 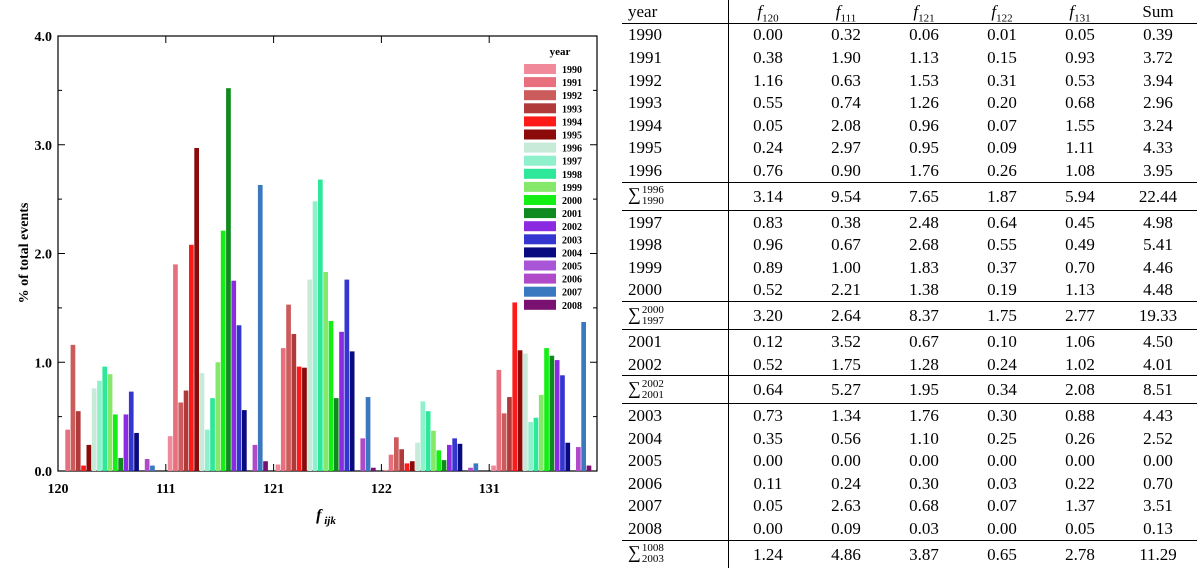 What do you see at coordinates (909, 125) in the screenshot?
I see `table-row: 1994 0.05 2.08 0.96 0.07 1.55 3.24` at bounding box center [909, 125].